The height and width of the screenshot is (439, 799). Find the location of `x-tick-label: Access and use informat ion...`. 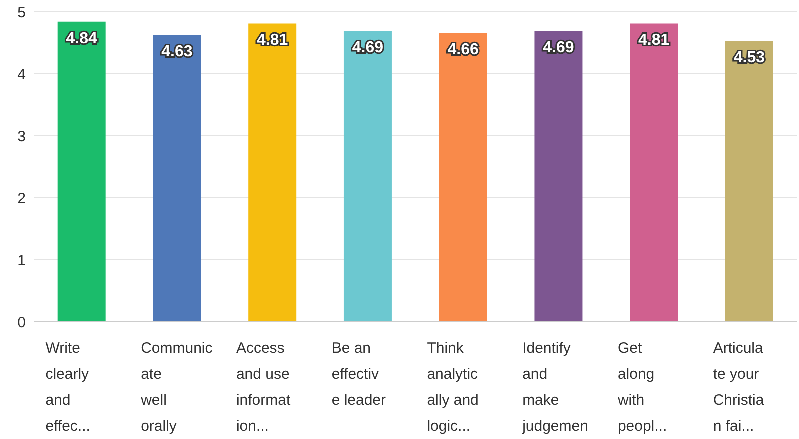

x-tick-label: Access and use informat ion... is located at coordinates (264, 387).